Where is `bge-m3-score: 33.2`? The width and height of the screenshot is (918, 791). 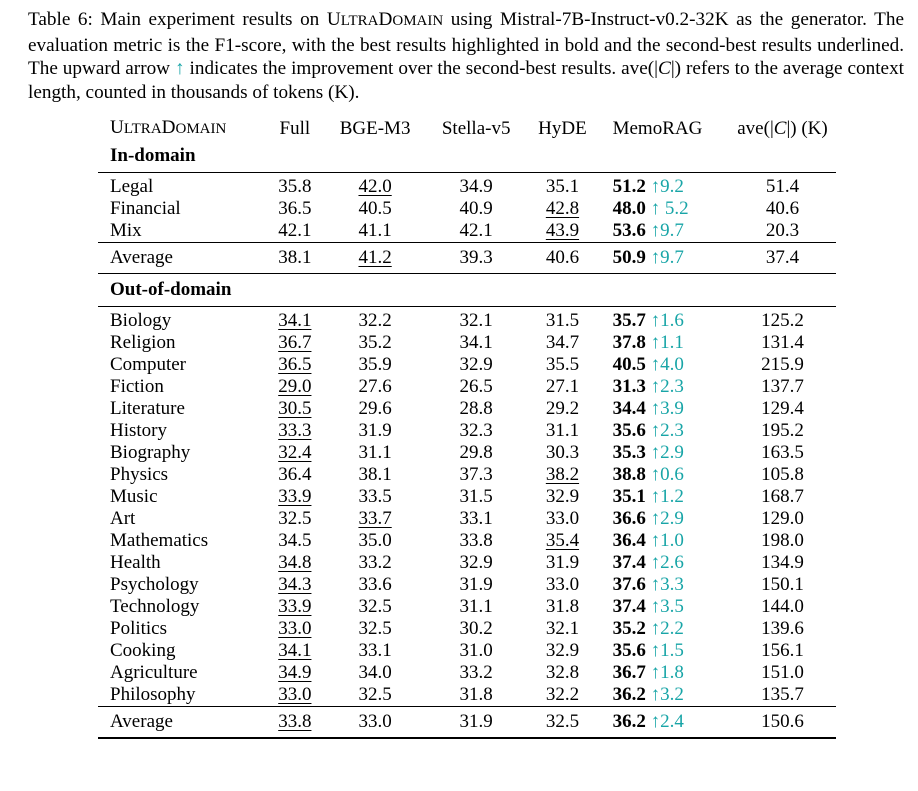 bge-m3-score: 33.2 is located at coordinates (375, 562).